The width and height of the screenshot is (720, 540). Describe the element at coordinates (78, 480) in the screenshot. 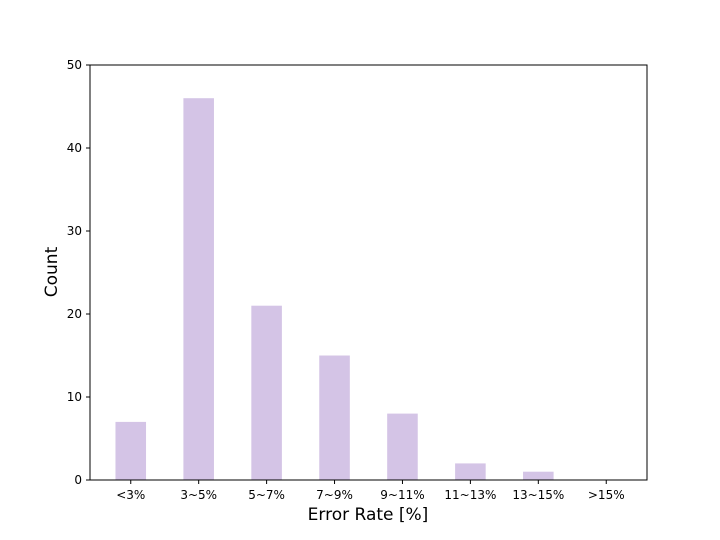

I see `y-tick-label: 0` at that location.